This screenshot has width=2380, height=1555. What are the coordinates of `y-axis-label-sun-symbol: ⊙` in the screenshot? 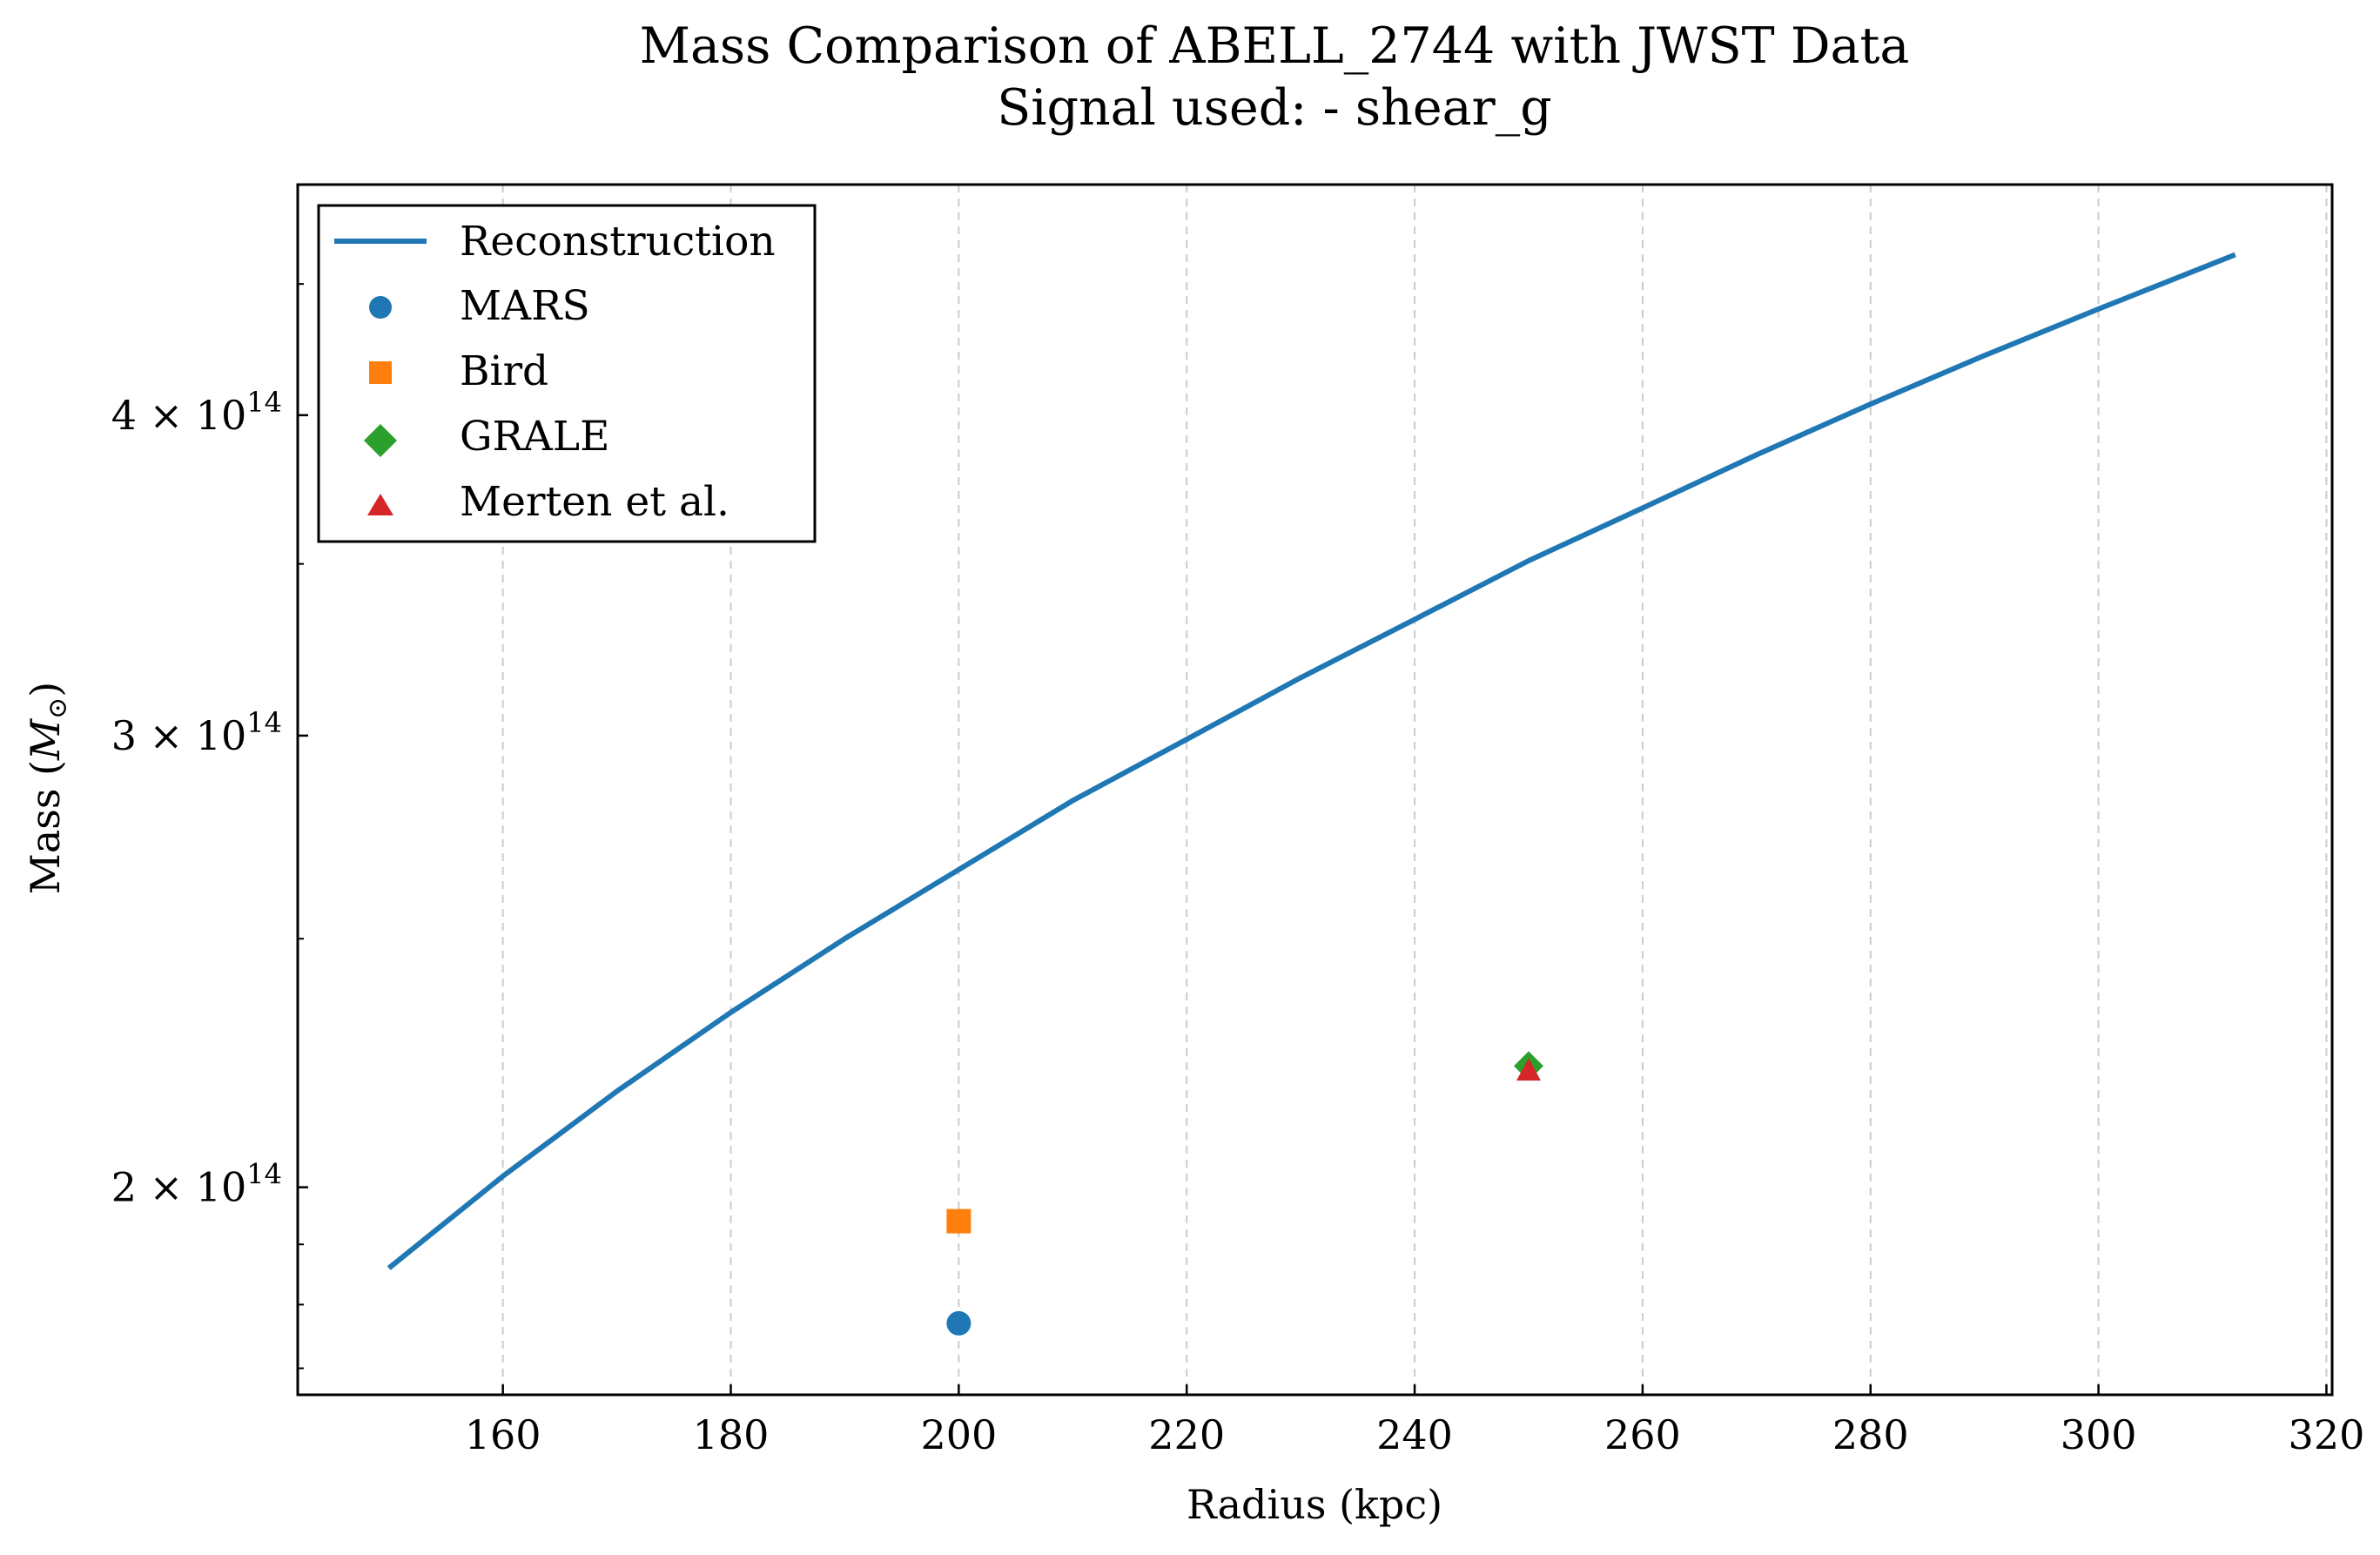 It's located at (58, 708).